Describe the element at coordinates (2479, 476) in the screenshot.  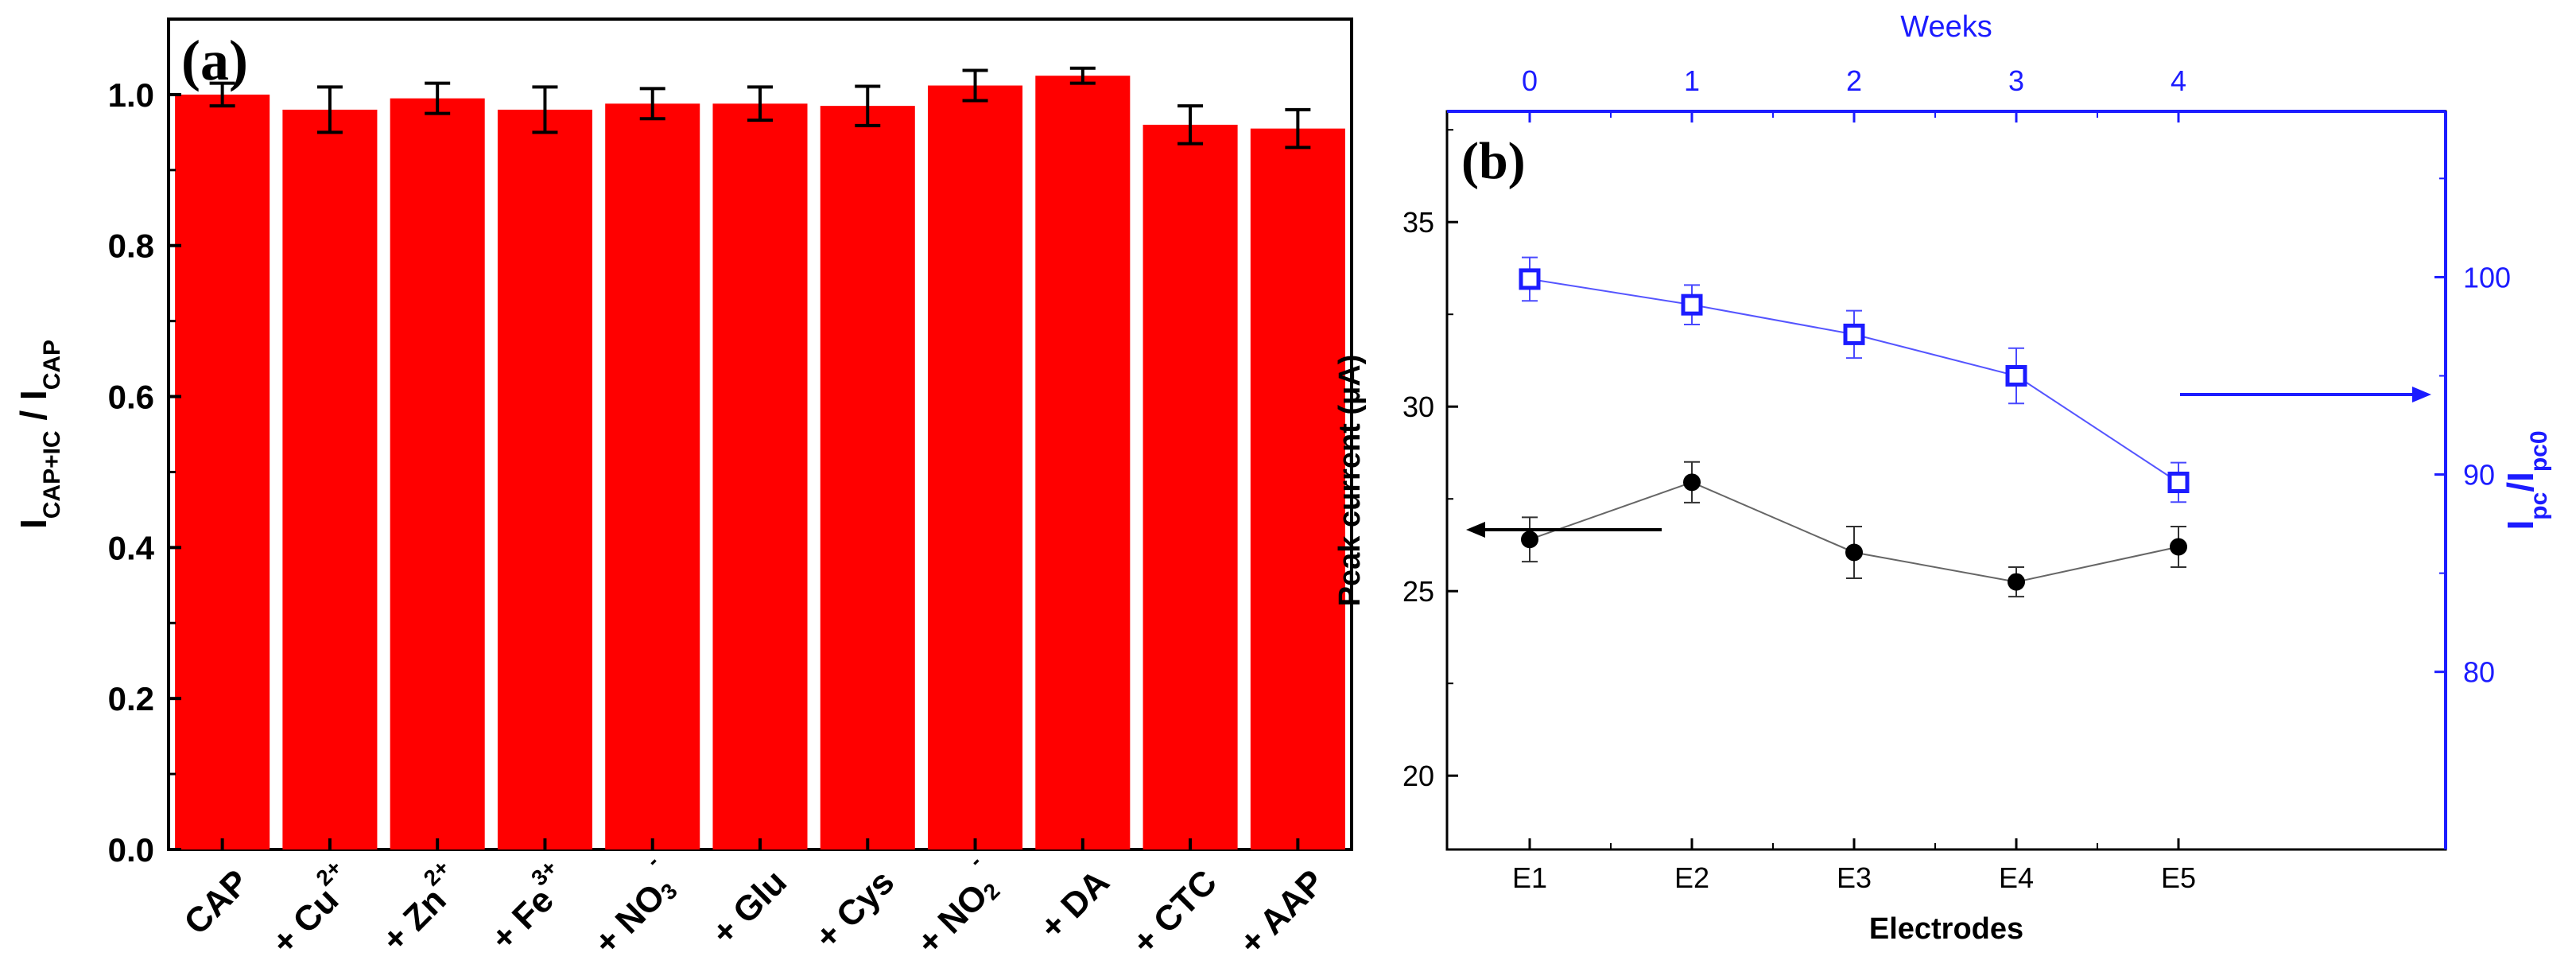
I see `right-y-tick-label-1: 90` at that location.